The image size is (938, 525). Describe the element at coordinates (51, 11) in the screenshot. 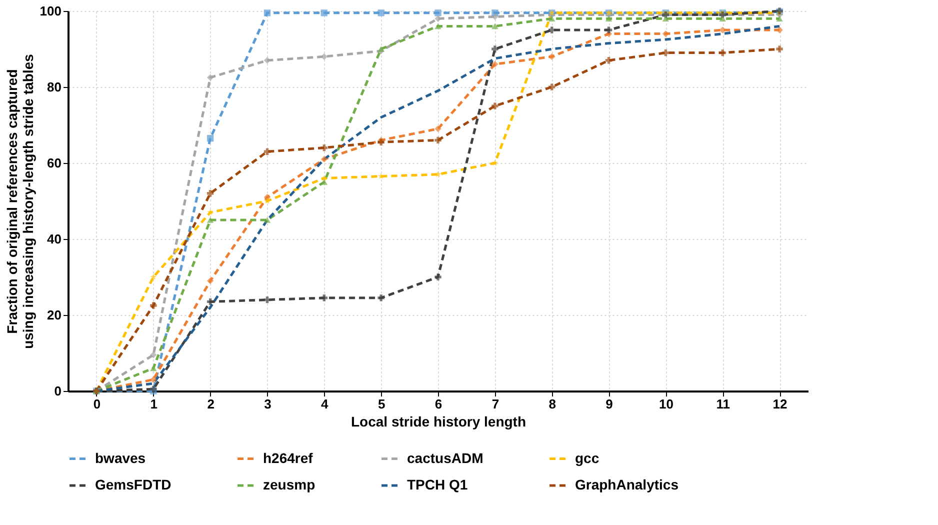

I see `y-tick-label: 100` at that location.